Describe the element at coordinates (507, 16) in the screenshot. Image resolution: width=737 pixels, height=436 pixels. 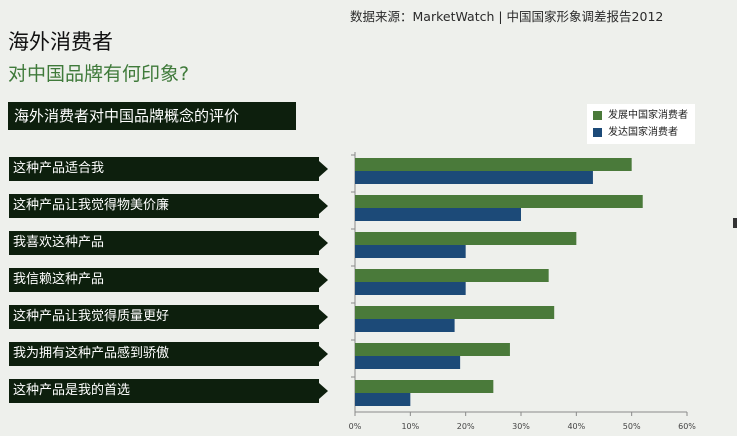
I see `data-source-note: 数据来源：MarketWatch | 中国国家形象调差报告2012` at that location.